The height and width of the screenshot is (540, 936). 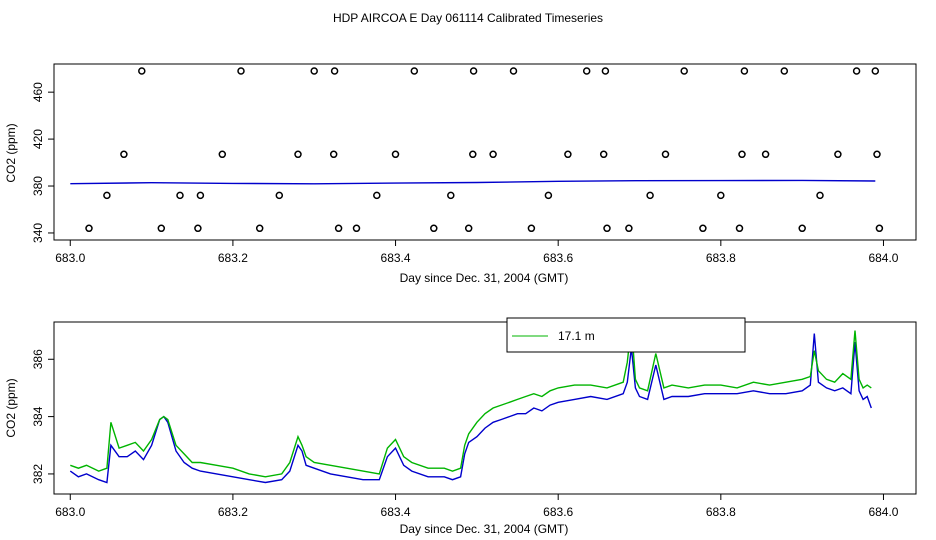 I want to click on top-y-tick-label: 340, so click(x=38, y=233).